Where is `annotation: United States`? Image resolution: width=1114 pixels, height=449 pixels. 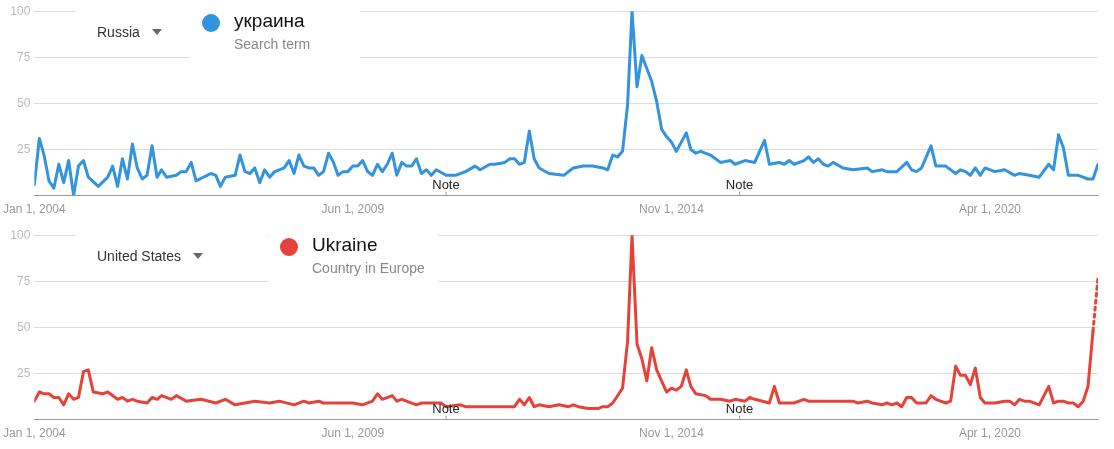
annotation: United States is located at coordinates (139, 256).